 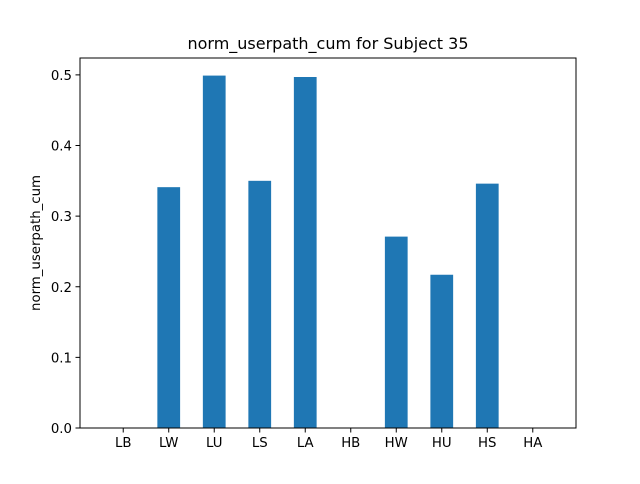 What do you see at coordinates (327, 44) in the screenshot?
I see `chart-title: norm_userpath_cum for Subject 35` at bounding box center [327, 44].